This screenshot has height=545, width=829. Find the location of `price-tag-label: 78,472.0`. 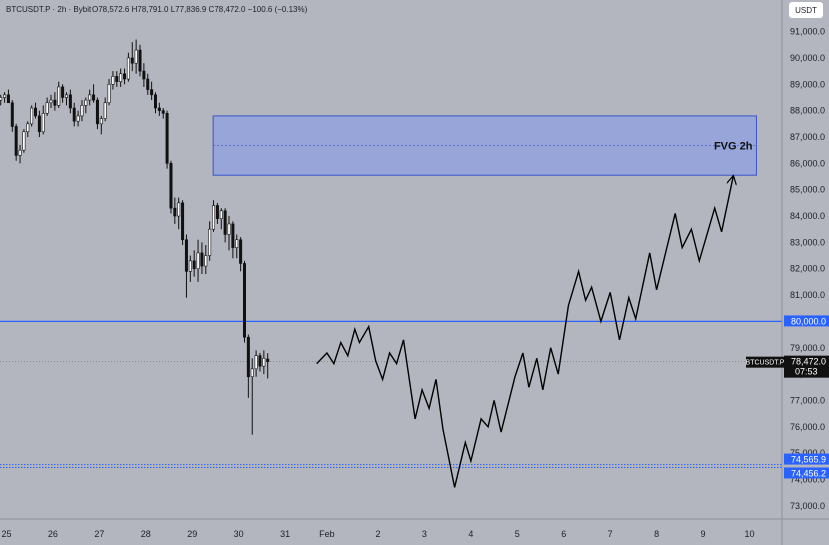

price-tag-label: 78,472.0 is located at coordinates (808, 362).